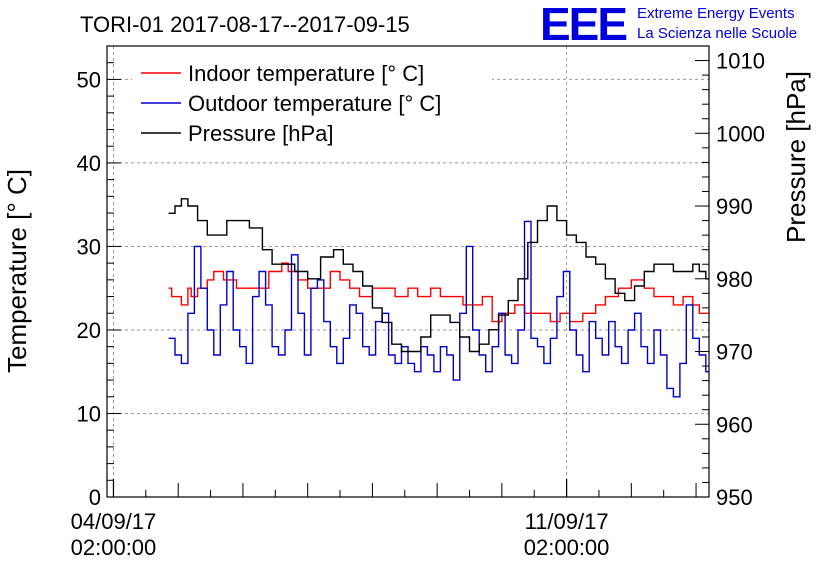 This screenshot has height=572, width=836. What do you see at coordinates (306, 73) in the screenshot?
I see `legend-label-1: Indoor temperature [° C]` at bounding box center [306, 73].